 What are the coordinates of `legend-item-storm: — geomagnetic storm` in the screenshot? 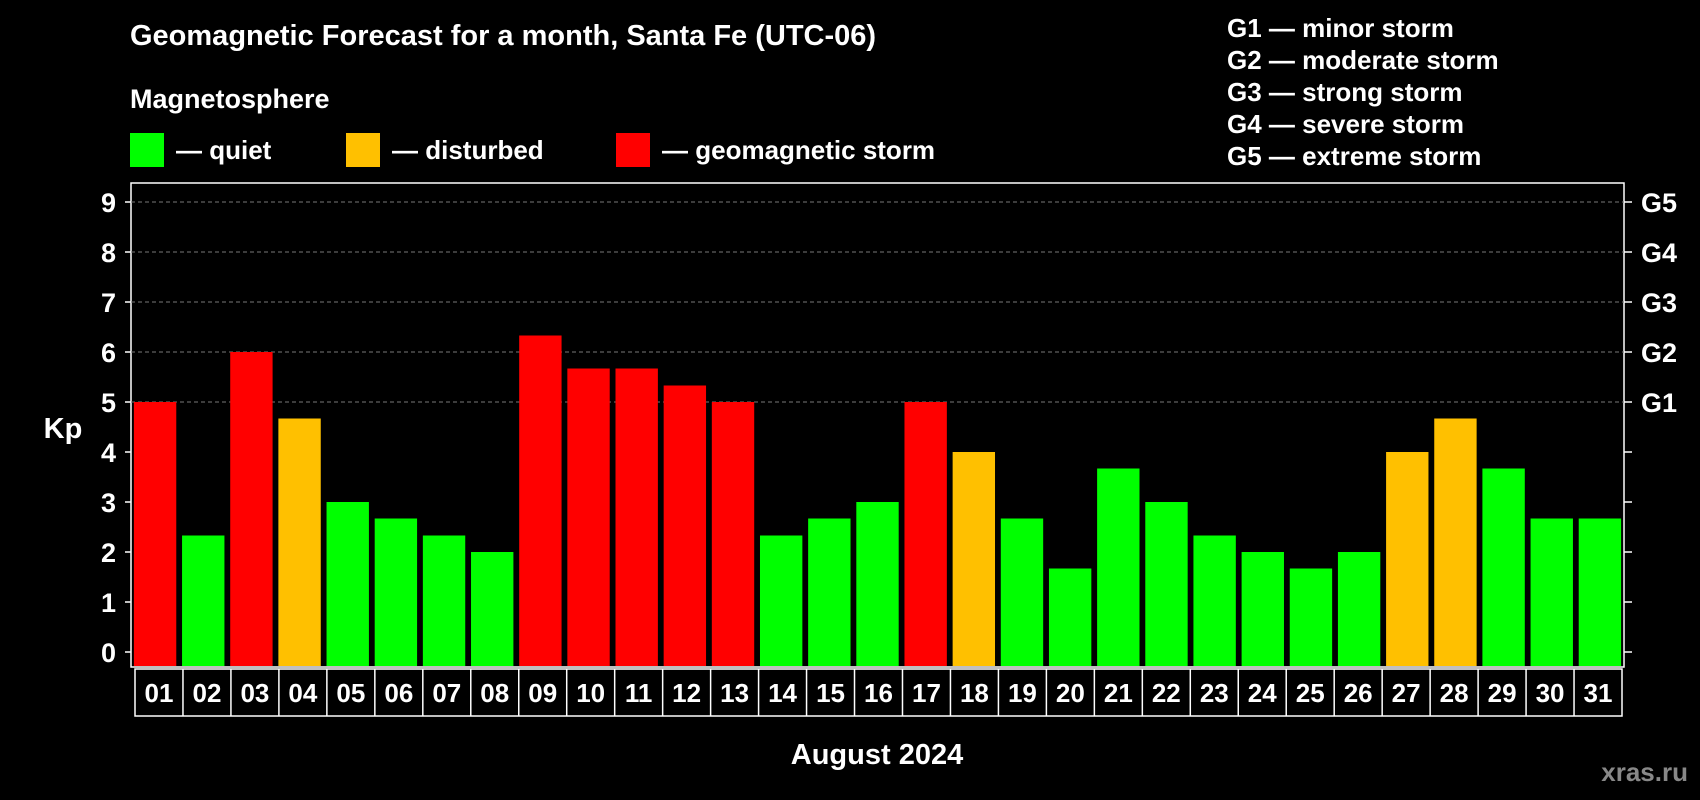 It's located at (775, 150).